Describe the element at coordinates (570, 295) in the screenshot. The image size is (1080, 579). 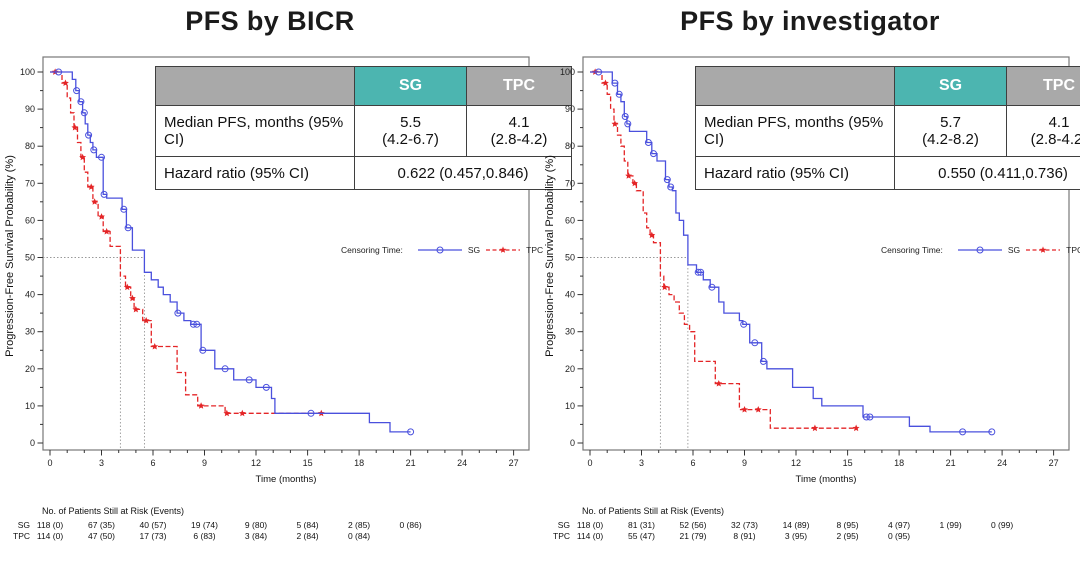
I see `svg-text: 40` at that location.